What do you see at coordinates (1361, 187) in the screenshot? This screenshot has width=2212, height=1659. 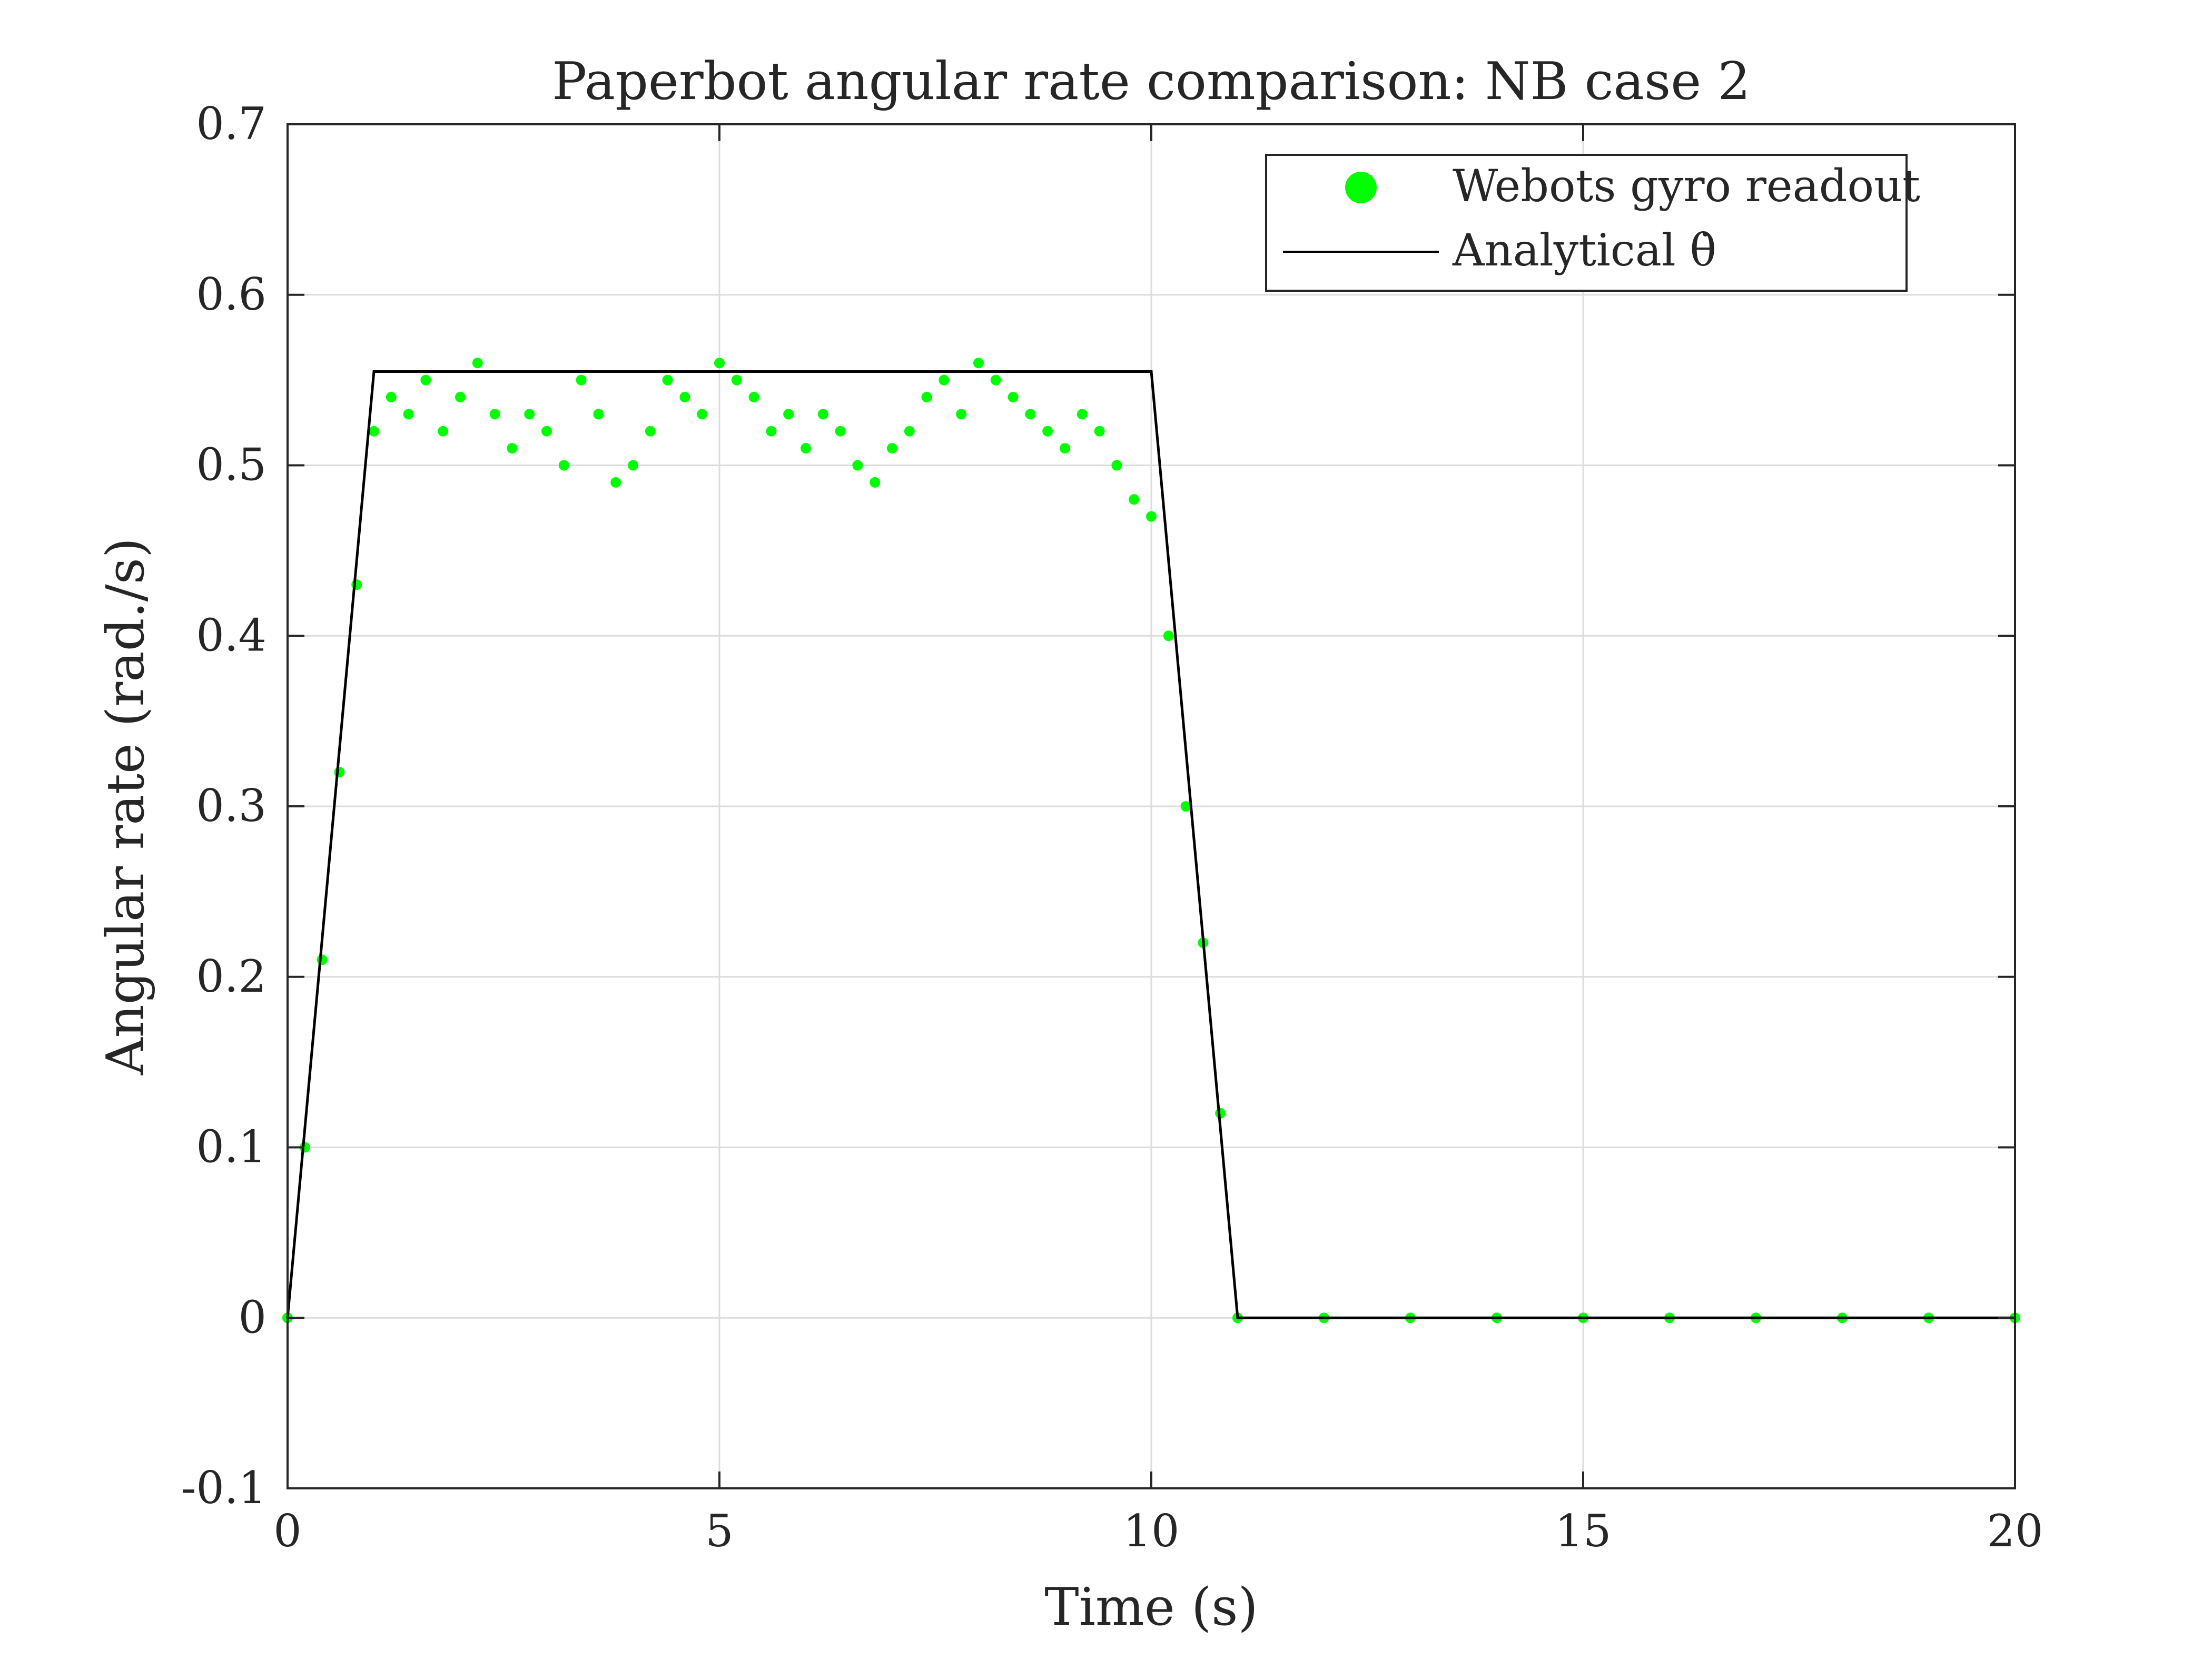 I see `legend-marker-gyro` at bounding box center [1361, 187].